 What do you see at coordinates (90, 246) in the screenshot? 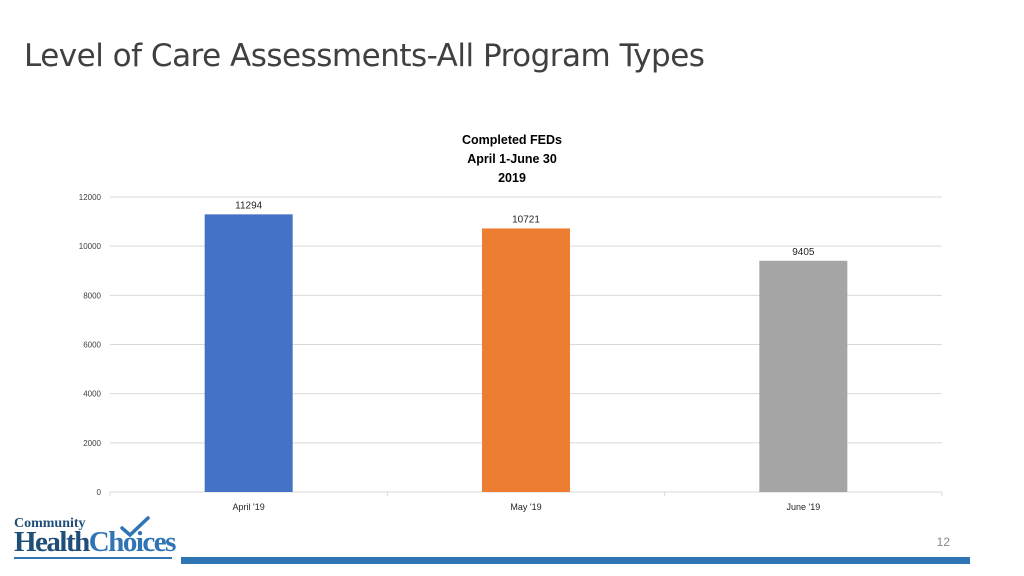
I see `y-tick-label: 10000` at bounding box center [90, 246].